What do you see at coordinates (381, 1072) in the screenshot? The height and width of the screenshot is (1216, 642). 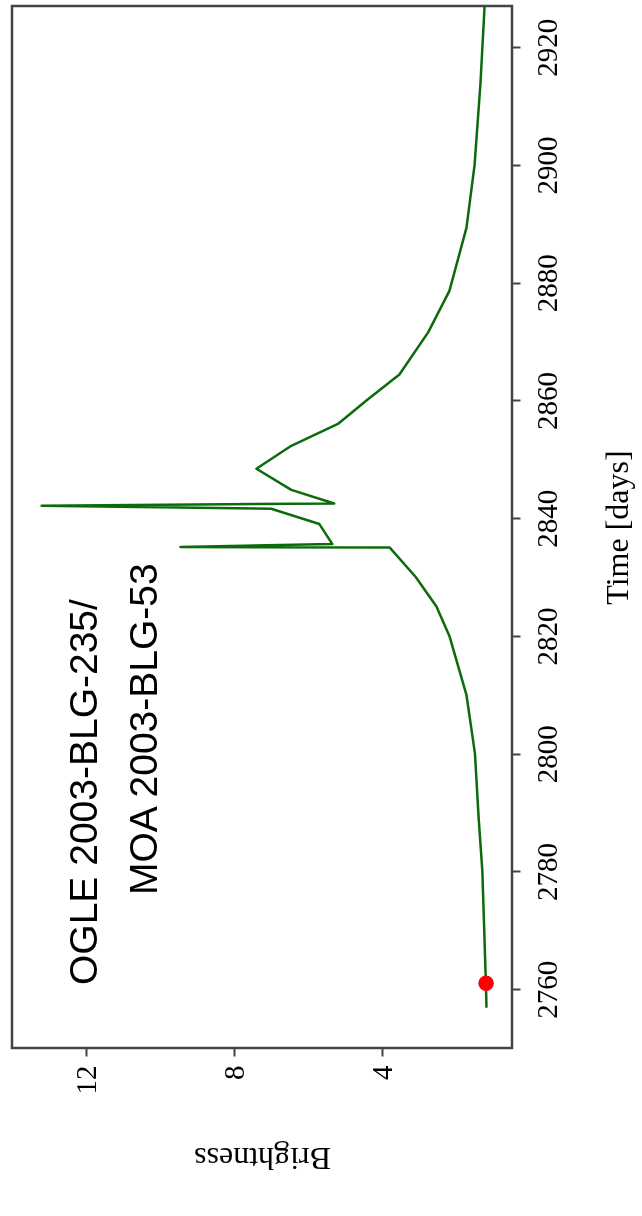 I see `x-tick-label: 4` at bounding box center [381, 1072].